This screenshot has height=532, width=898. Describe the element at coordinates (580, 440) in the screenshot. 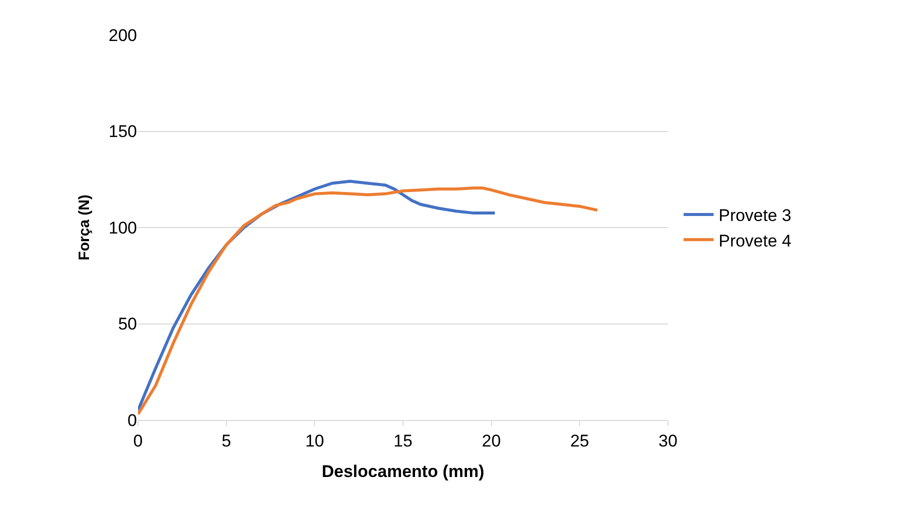

I see `x-tick-label: 25` at that location.